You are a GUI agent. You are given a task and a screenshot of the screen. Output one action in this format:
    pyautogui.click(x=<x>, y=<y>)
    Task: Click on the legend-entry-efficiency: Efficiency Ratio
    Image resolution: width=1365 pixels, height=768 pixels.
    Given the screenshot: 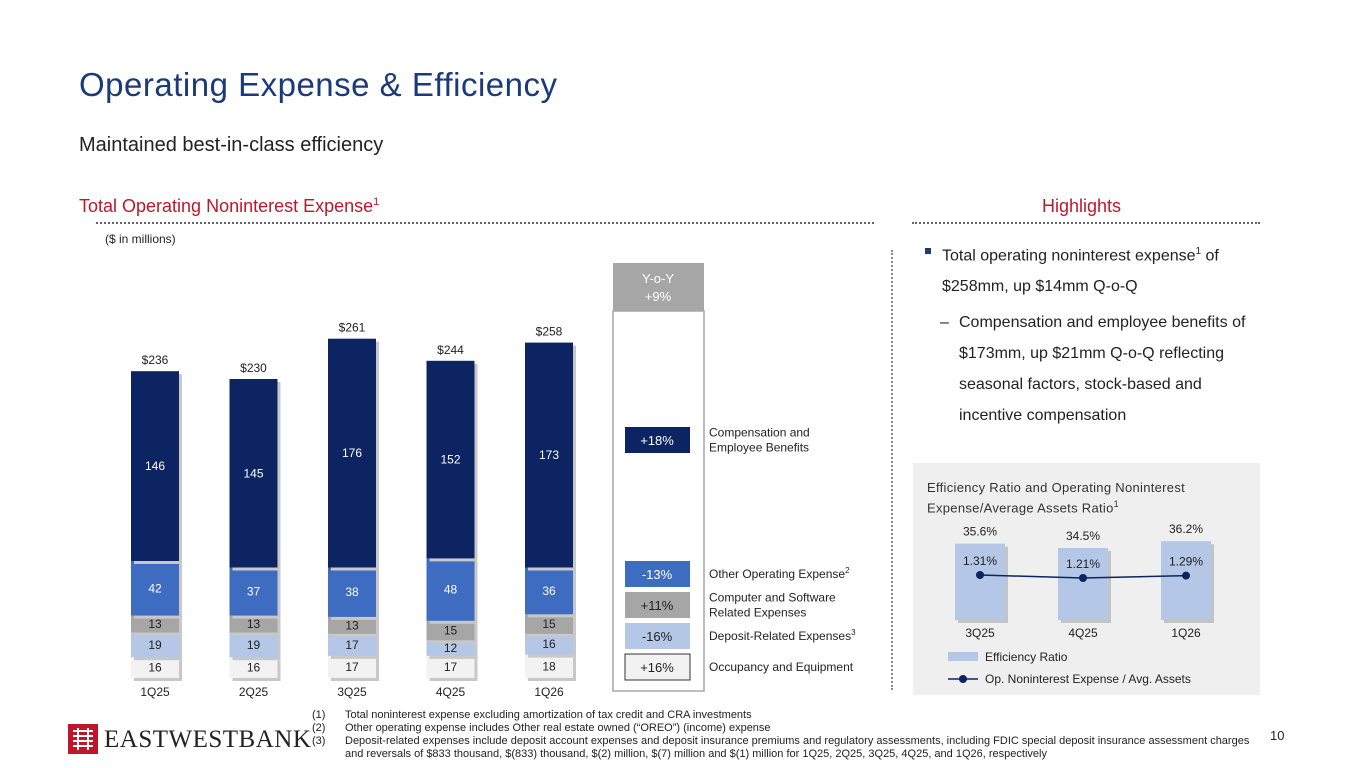 What is the action you would take?
    pyautogui.click(x=1026, y=657)
    